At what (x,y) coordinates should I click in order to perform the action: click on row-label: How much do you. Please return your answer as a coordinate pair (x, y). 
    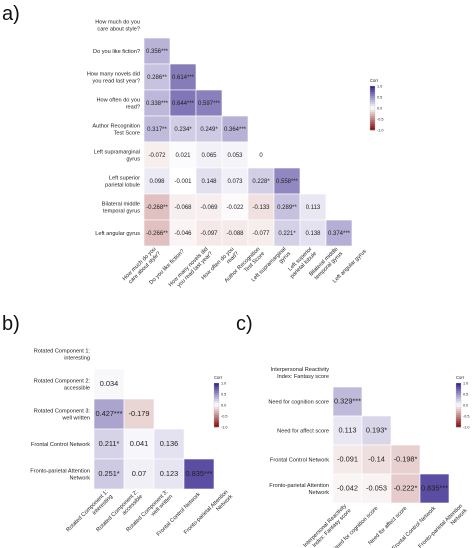
    Looking at the image, I should click on (117, 23).